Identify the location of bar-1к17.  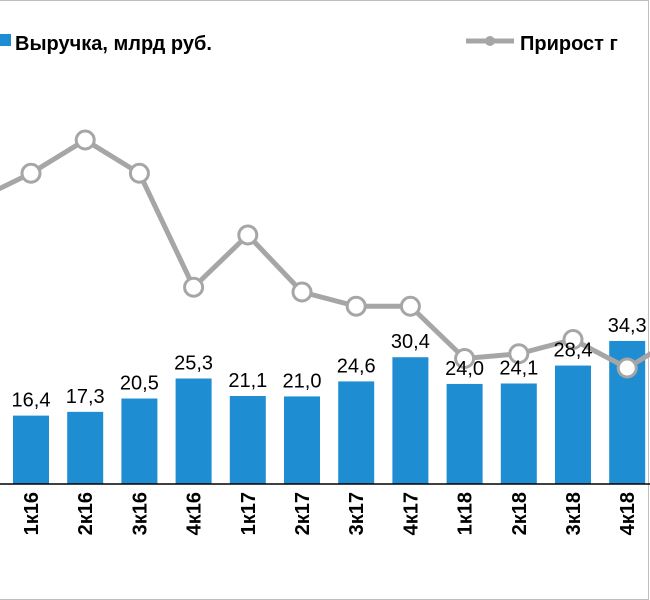
(247, 440).